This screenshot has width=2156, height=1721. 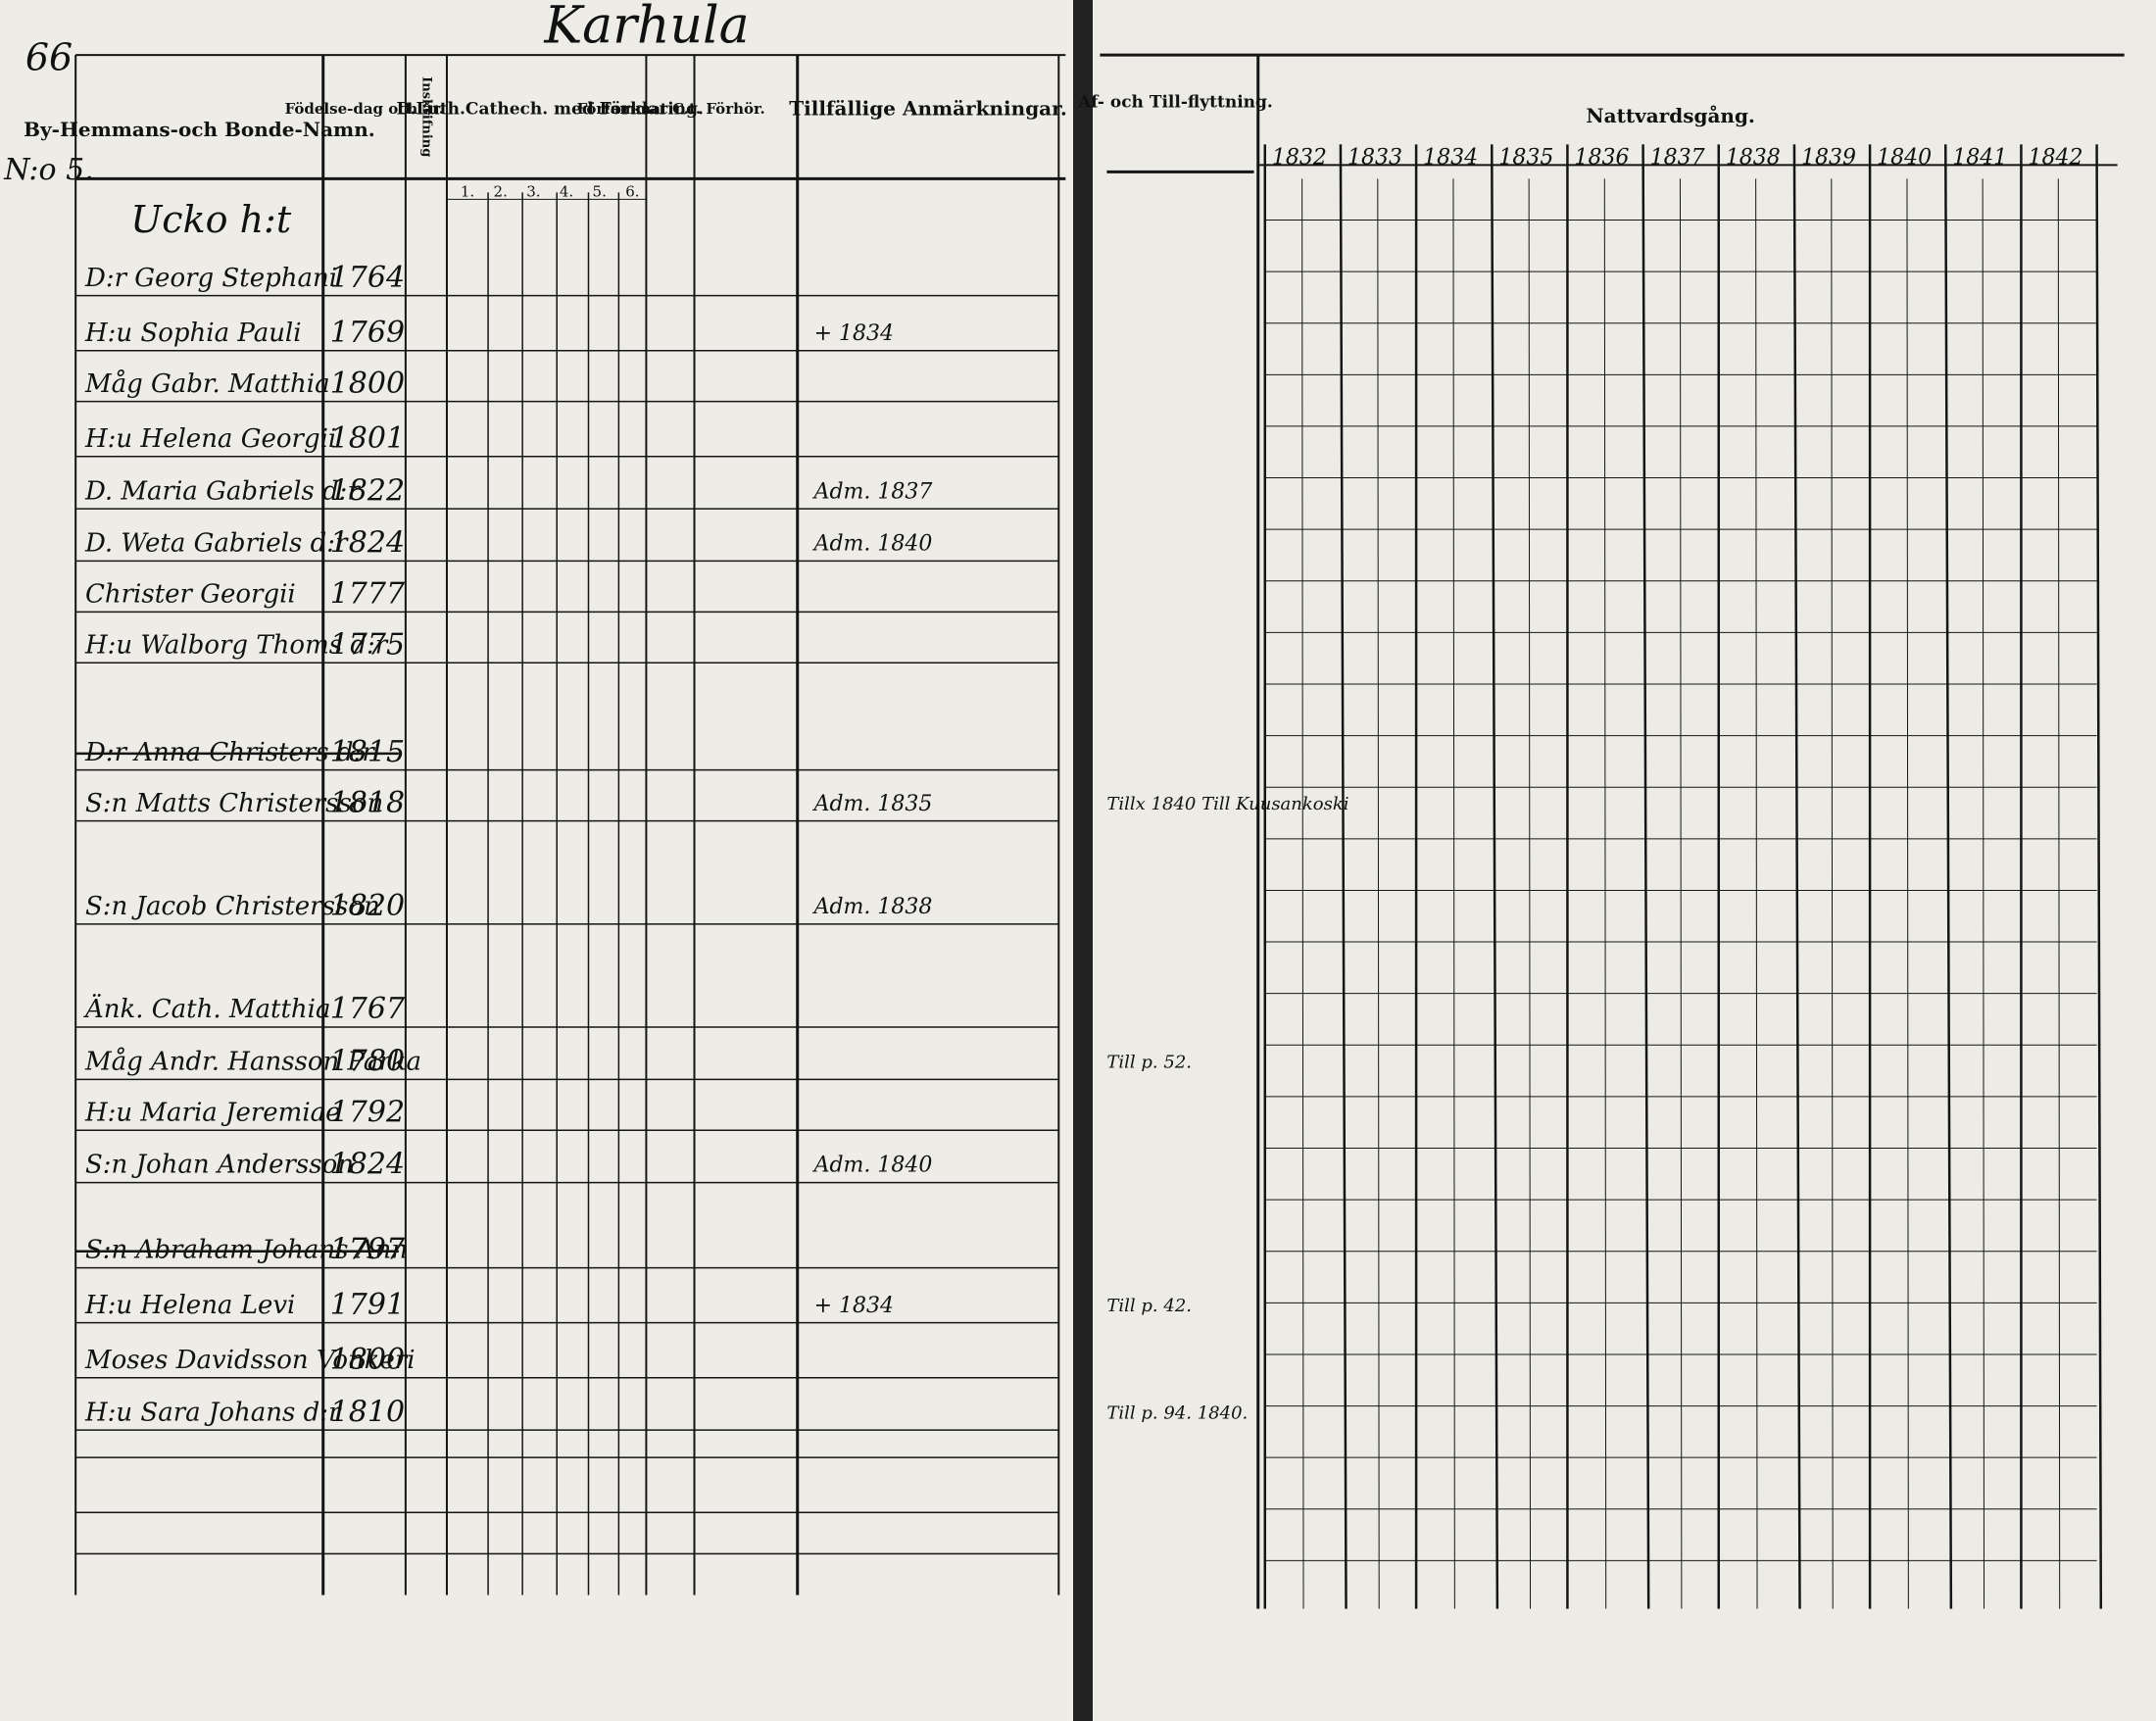 What do you see at coordinates (367, 333) in the screenshot?
I see `birth-year: 1769` at bounding box center [367, 333].